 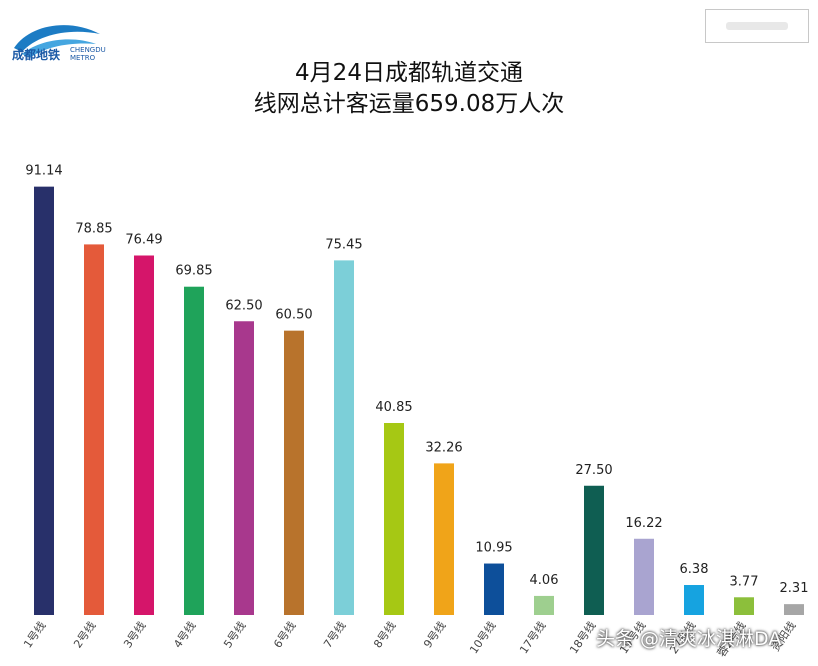 What do you see at coordinates (243, 305) in the screenshot?
I see `value-label-5: 62.50` at bounding box center [243, 305].